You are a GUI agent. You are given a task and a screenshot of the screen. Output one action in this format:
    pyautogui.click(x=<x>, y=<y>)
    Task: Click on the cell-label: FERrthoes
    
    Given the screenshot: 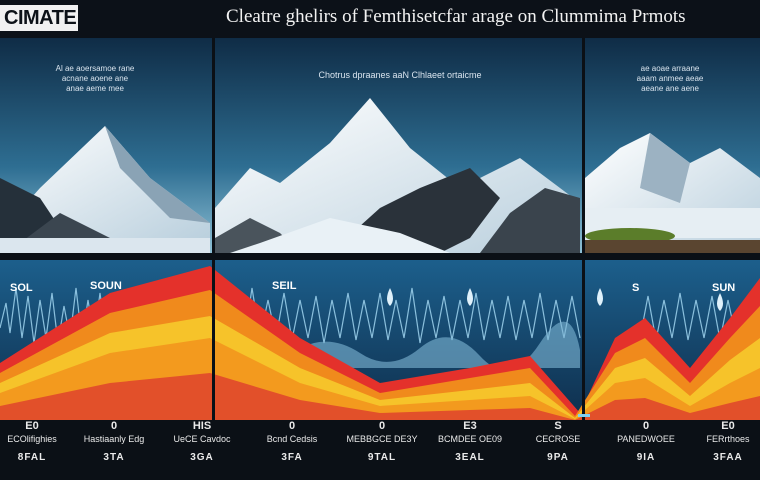 What is the action you would take?
    pyautogui.click(x=728, y=439)
    